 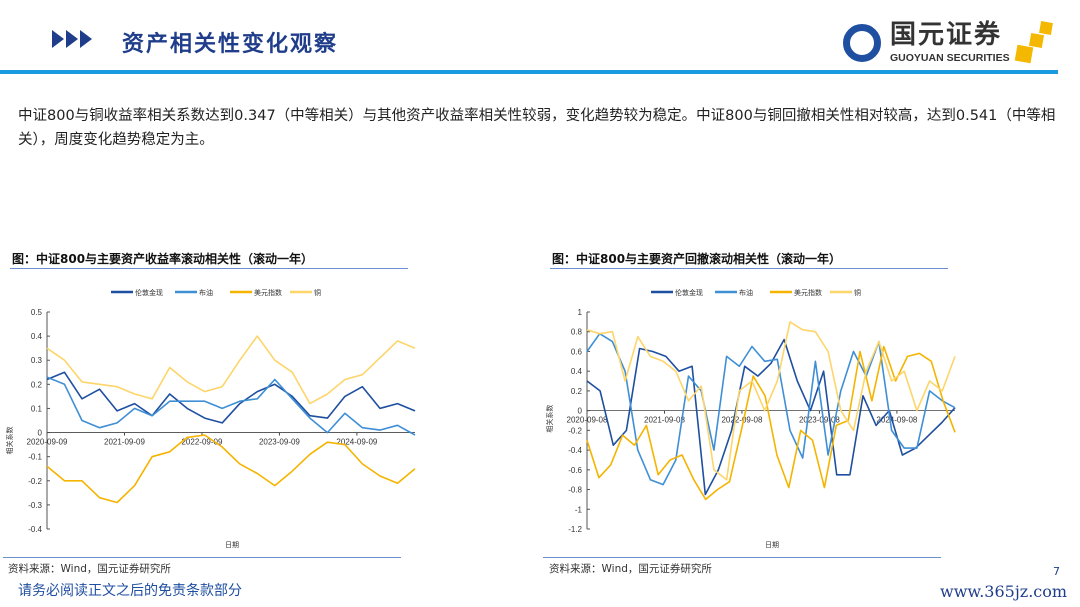 I want to click on x-tick-label: 2022-09-09, so click(x=201, y=442).